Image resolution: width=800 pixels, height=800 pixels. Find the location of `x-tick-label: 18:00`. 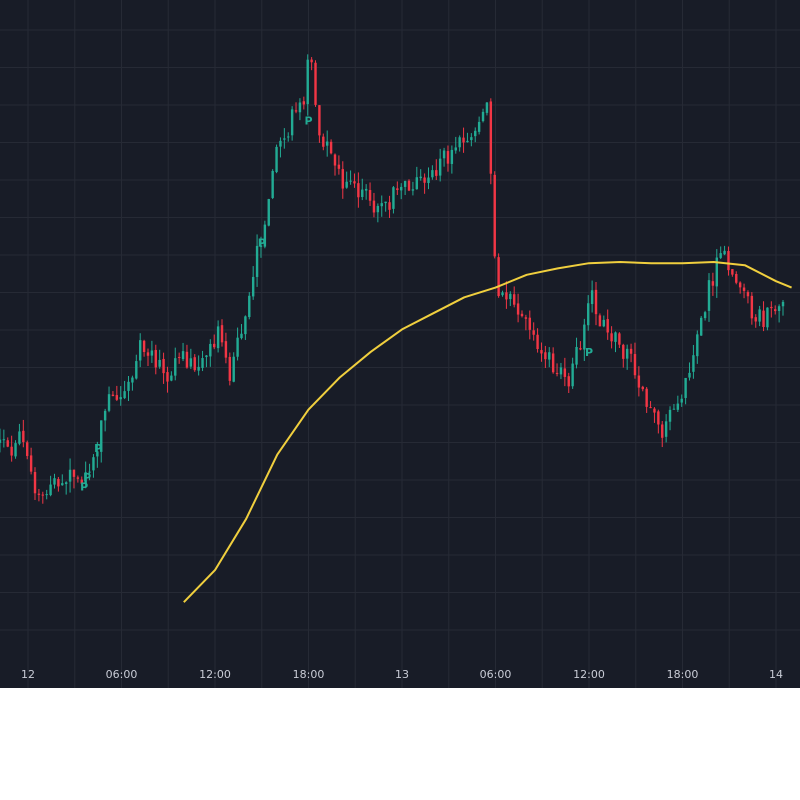

x-tick-label: 18:00 is located at coordinates (683, 674).